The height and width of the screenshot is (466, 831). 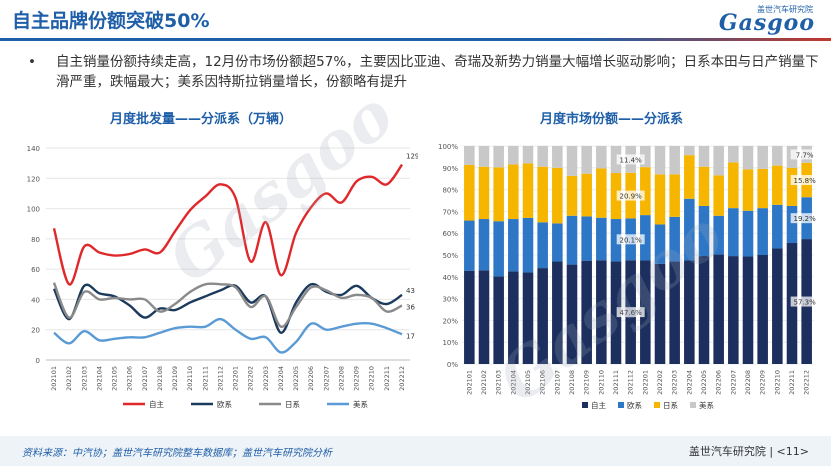 What do you see at coordinates (748, 382) in the screenshot?
I see `x-tick-label: 202208` at bounding box center [748, 382].